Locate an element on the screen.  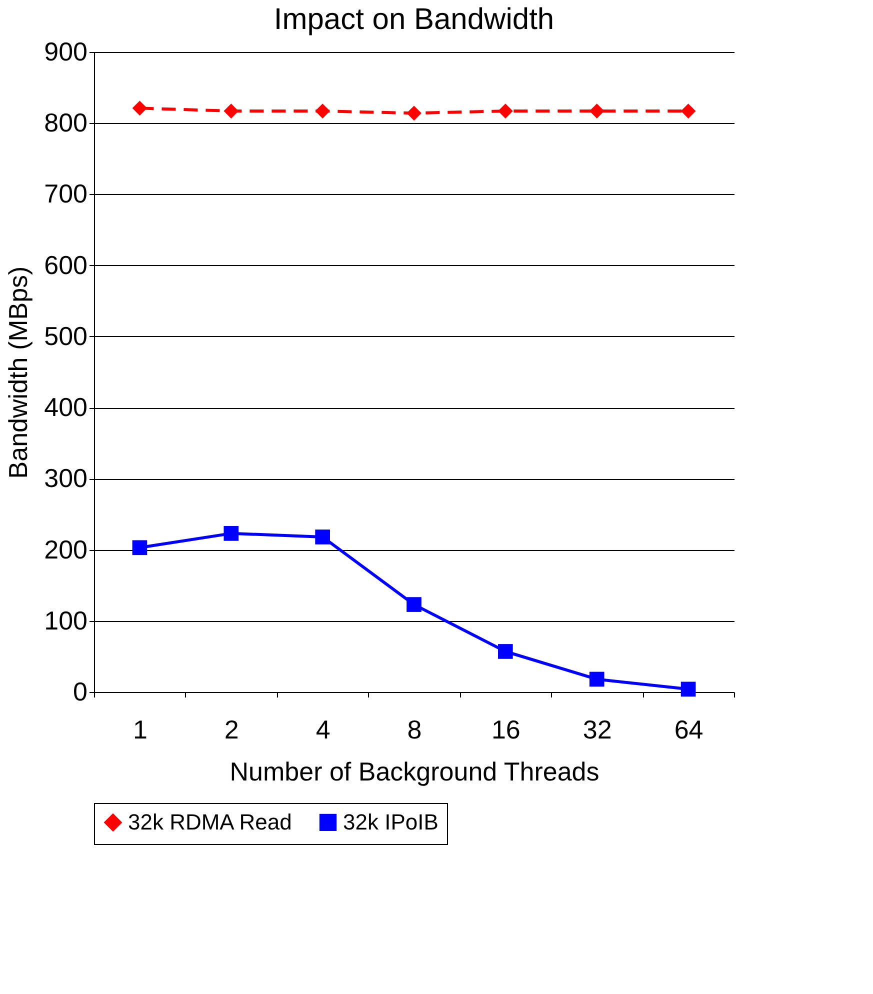
x-tick-label: 4 is located at coordinates (323, 729).